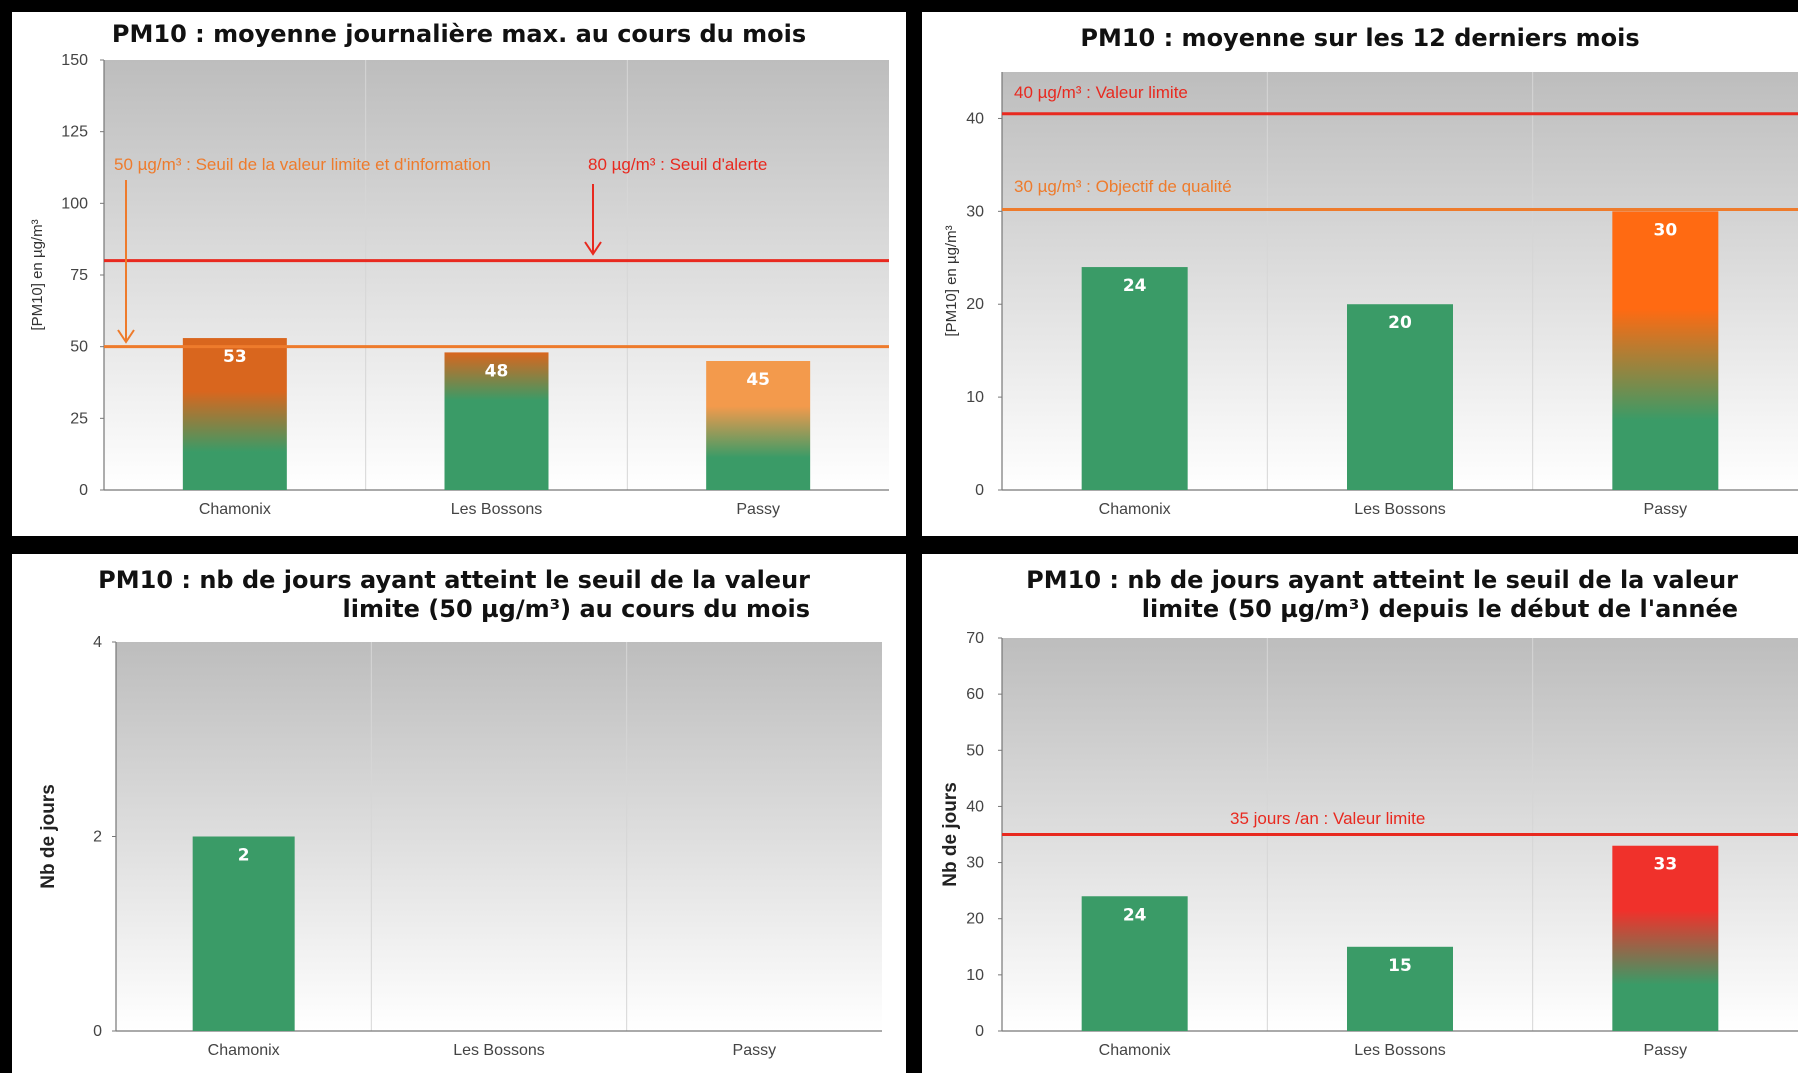 The image size is (1798, 1073). I want to click on bar-value-label: 30, so click(1665, 230).